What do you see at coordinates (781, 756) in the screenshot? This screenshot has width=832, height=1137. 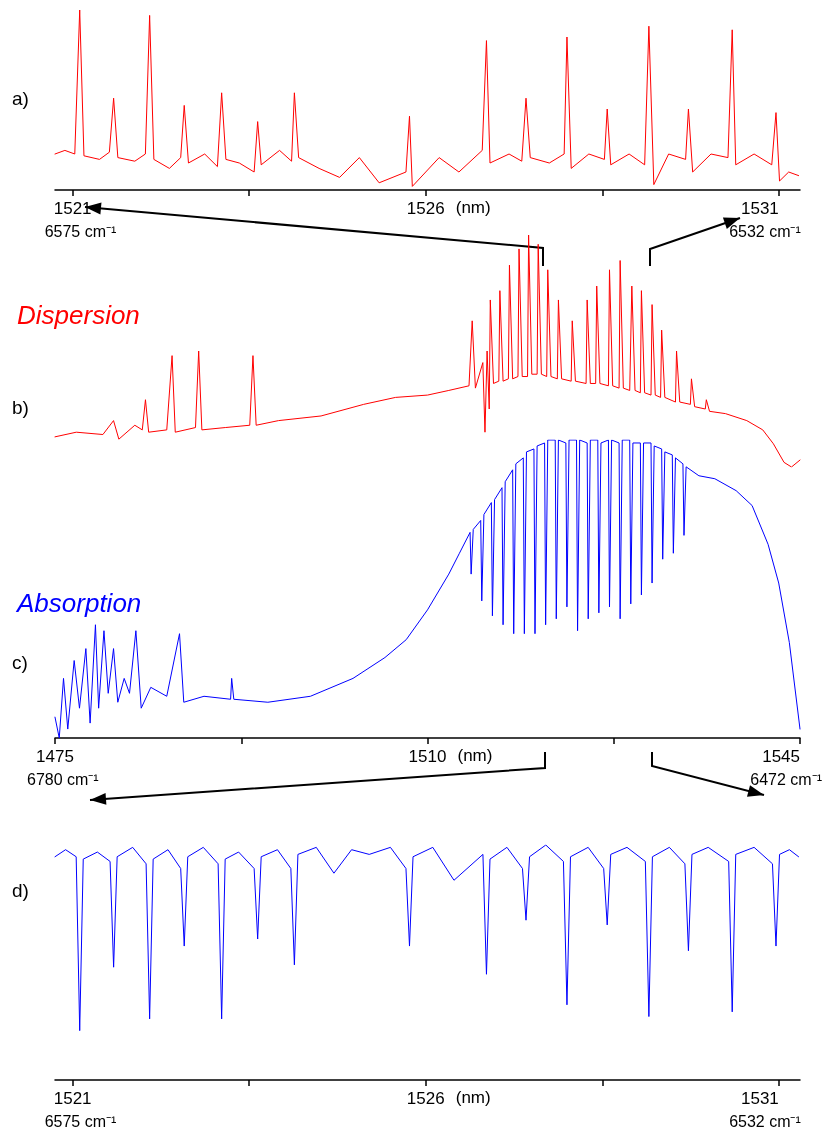 I see `x-tick-label: 1545` at bounding box center [781, 756].